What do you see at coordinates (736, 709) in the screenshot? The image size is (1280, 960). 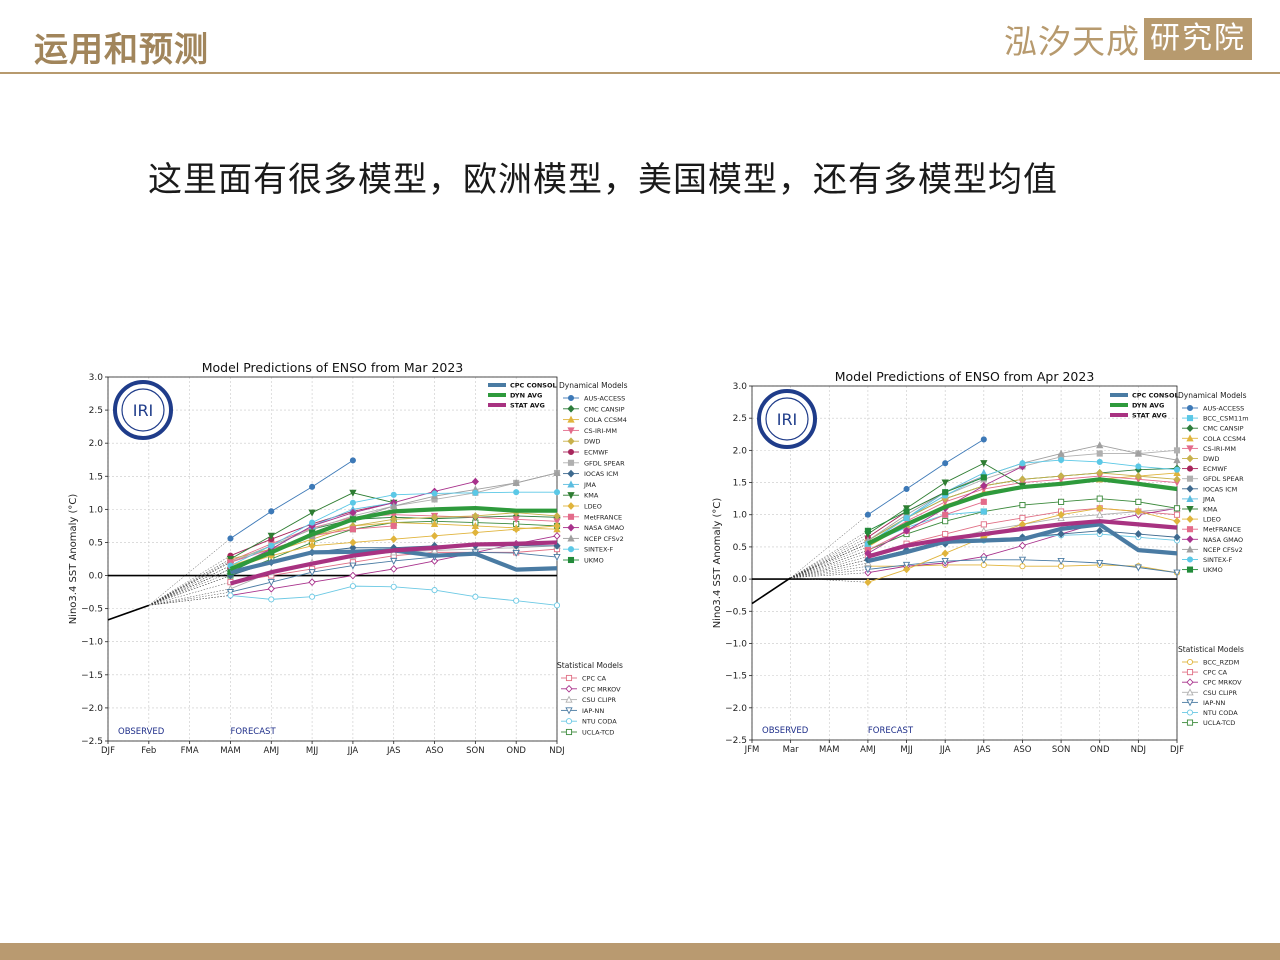 I see `y-tick-label: −2.0` at bounding box center [736, 709].